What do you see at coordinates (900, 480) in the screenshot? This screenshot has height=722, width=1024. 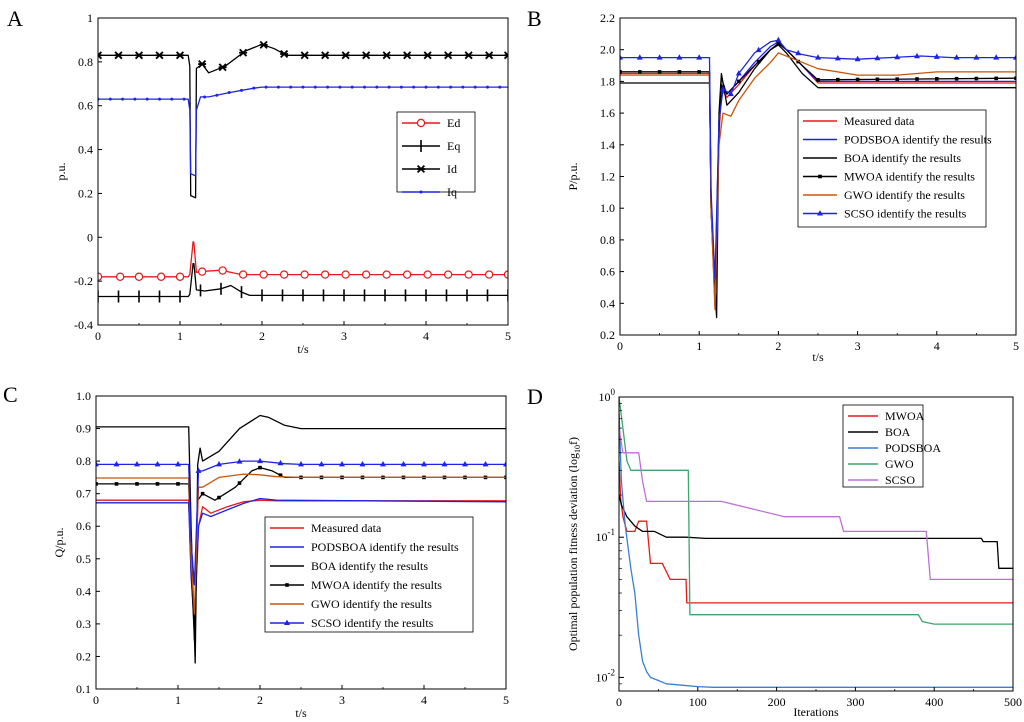 I see `legend-label: SCSO` at bounding box center [900, 480].